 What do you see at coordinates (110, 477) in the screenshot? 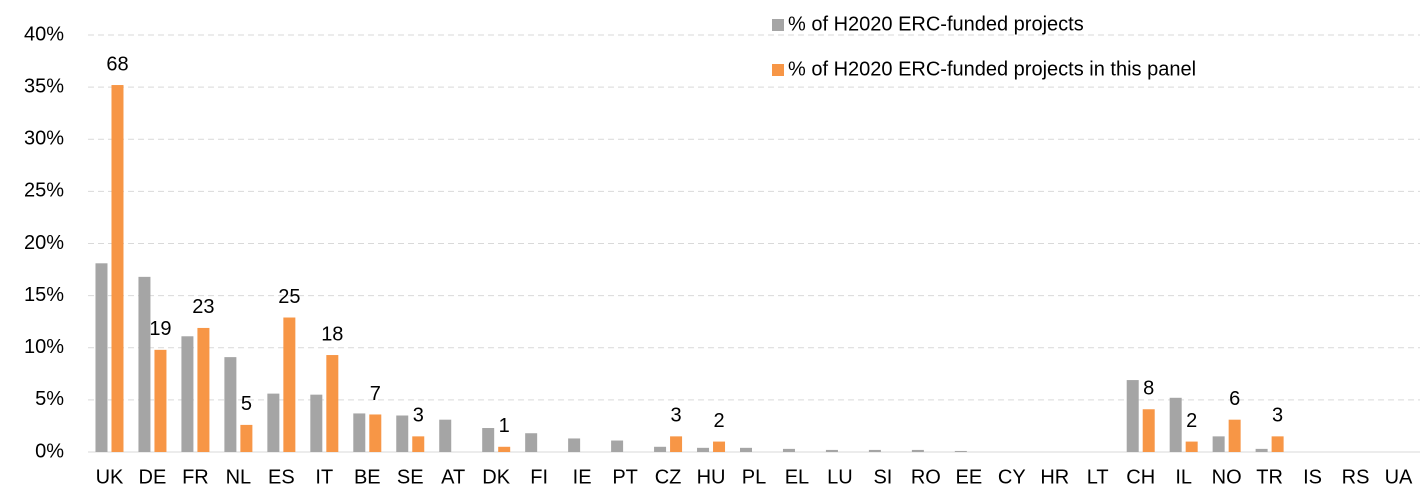
I see `x-tick-label: UK` at bounding box center [110, 477].